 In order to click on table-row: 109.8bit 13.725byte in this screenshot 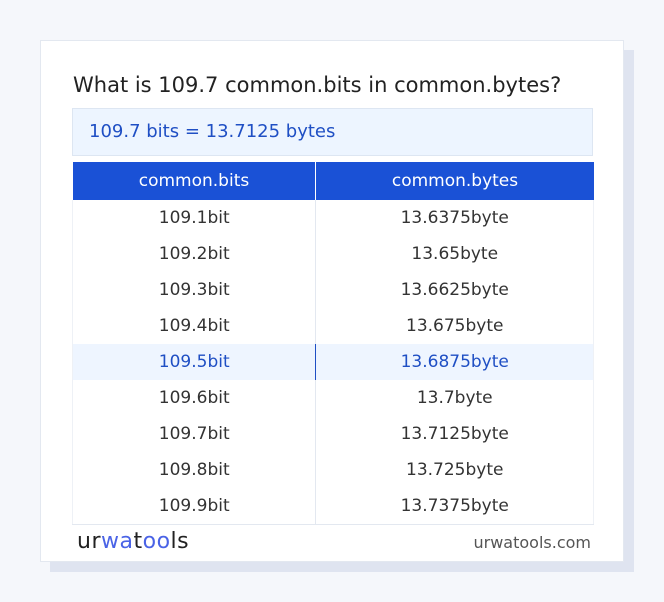, I will do `click(333, 470)`.